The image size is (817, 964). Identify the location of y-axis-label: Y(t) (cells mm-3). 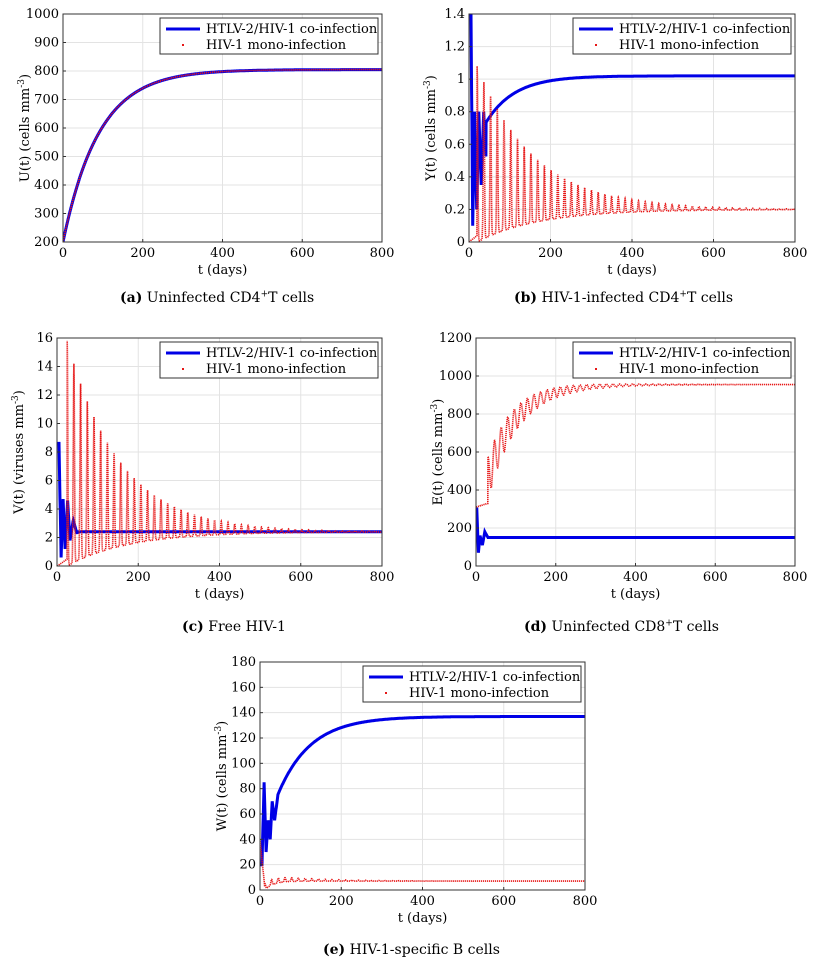
(431, 128).